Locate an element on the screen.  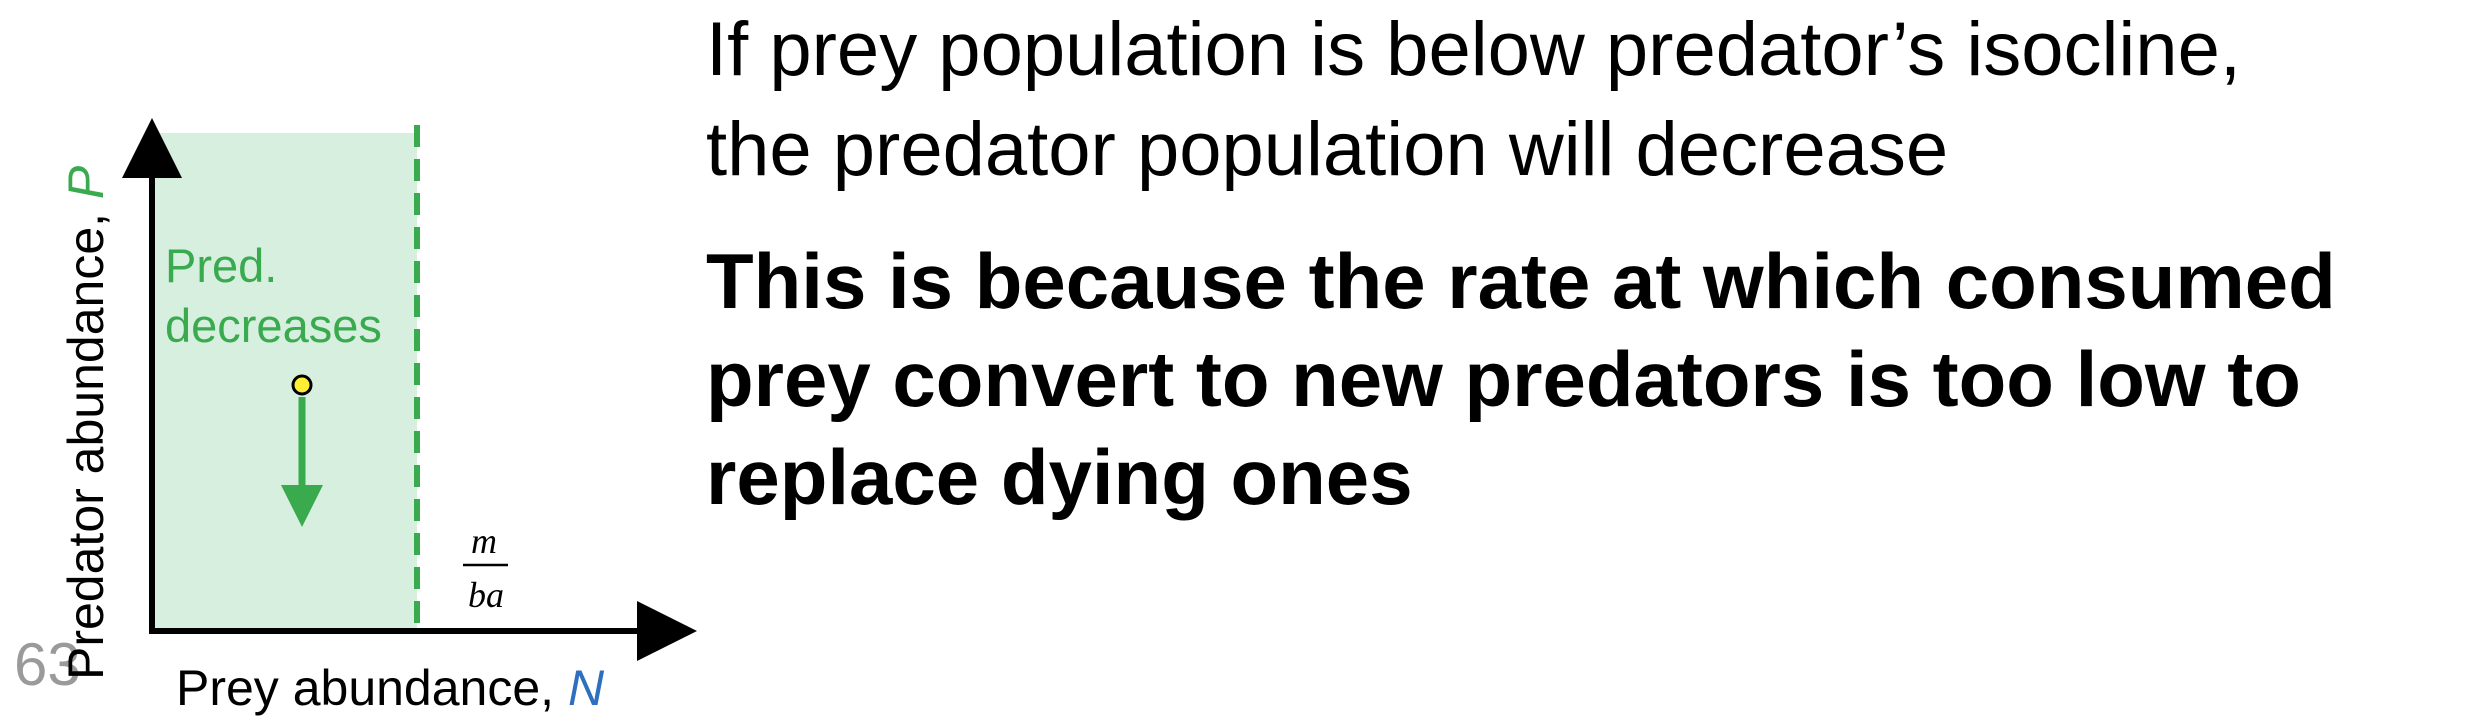
x-axis-label: Prey abundance, is located at coordinates (372, 688).